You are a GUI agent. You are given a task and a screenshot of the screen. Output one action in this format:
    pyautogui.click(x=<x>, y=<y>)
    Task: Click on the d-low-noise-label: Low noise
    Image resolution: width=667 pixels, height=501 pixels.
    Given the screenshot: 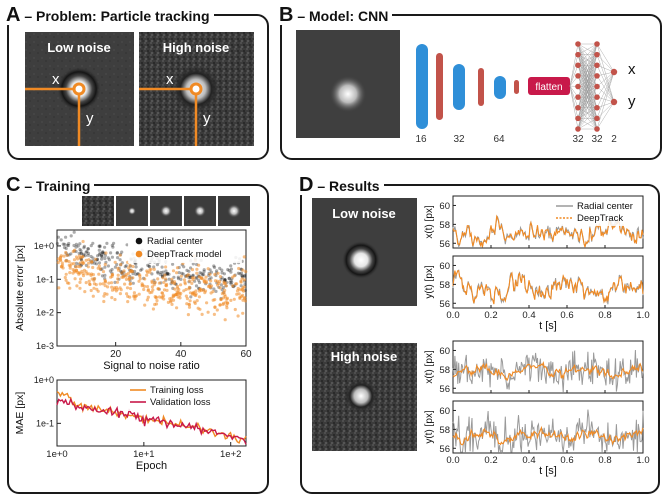 What is the action you would take?
    pyautogui.click(x=364, y=213)
    